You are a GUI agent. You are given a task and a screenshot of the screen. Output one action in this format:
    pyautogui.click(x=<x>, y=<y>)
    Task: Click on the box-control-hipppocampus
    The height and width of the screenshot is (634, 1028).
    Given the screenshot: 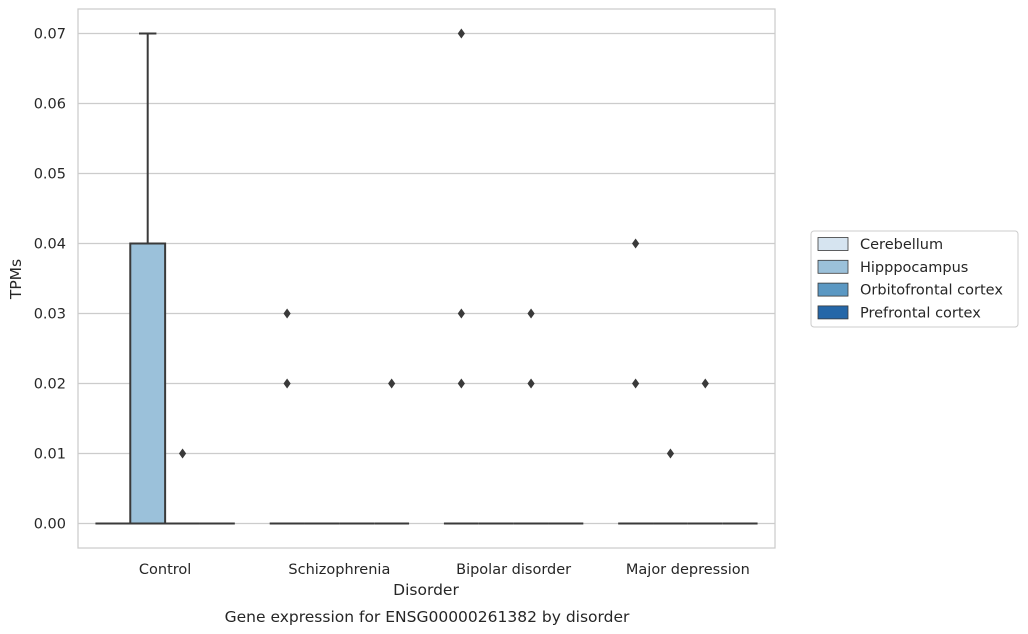 What is the action you would take?
    pyautogui.click(x=148, y=278)
    